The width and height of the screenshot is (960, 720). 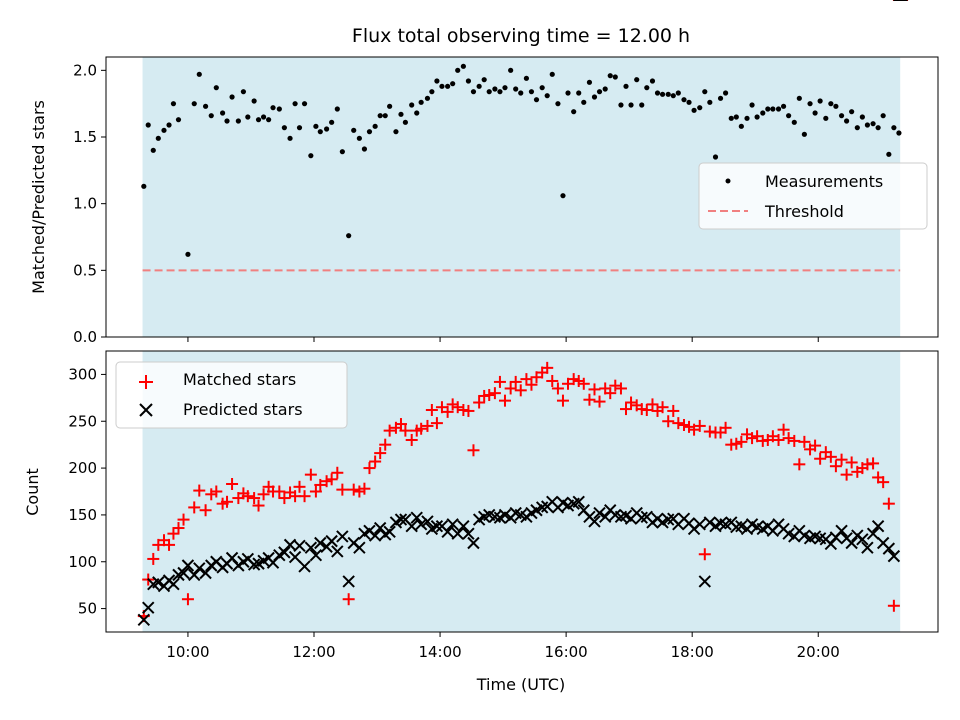 I want to click on y-tick-label: 2.0, so click(x=85, y=70).